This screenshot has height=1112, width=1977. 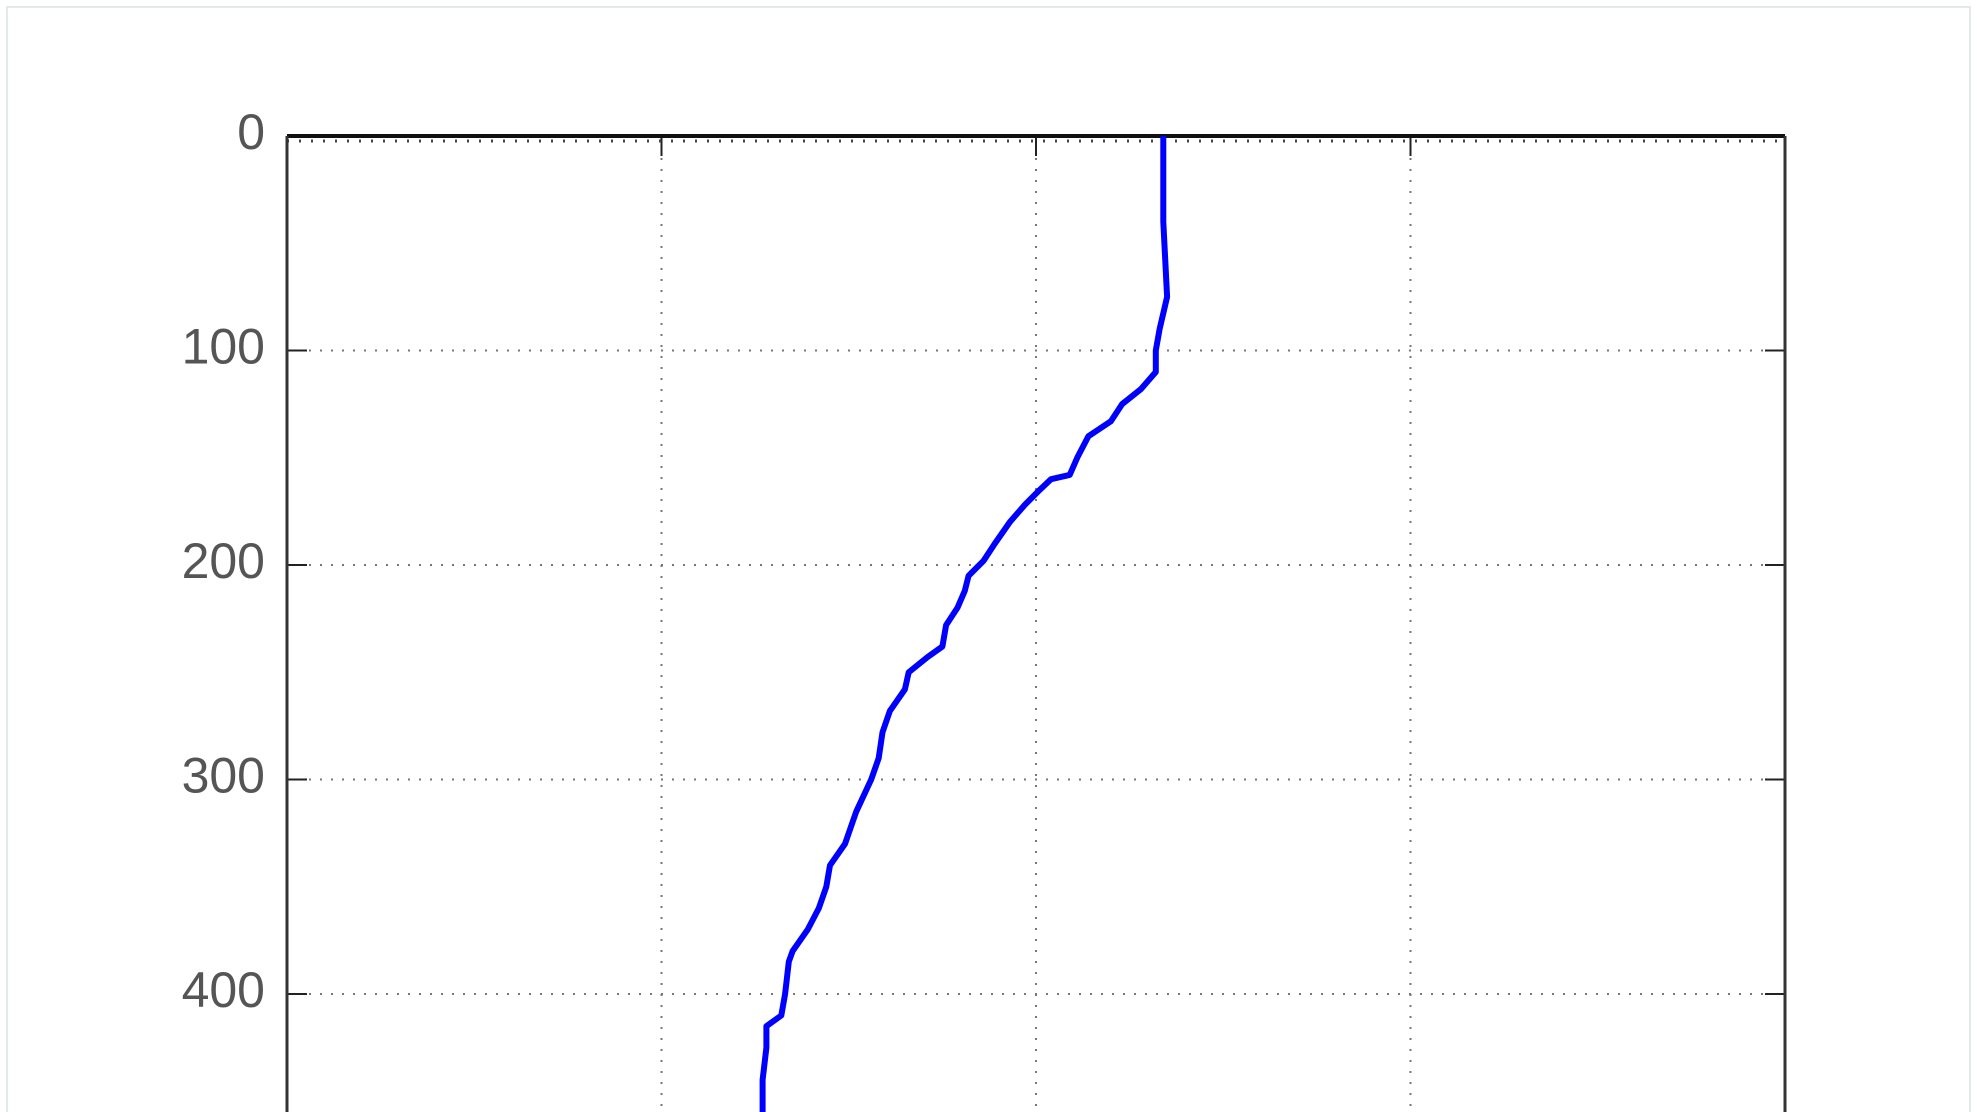 I want to click on y-tick-label: 400, so click(x=223, y=990).